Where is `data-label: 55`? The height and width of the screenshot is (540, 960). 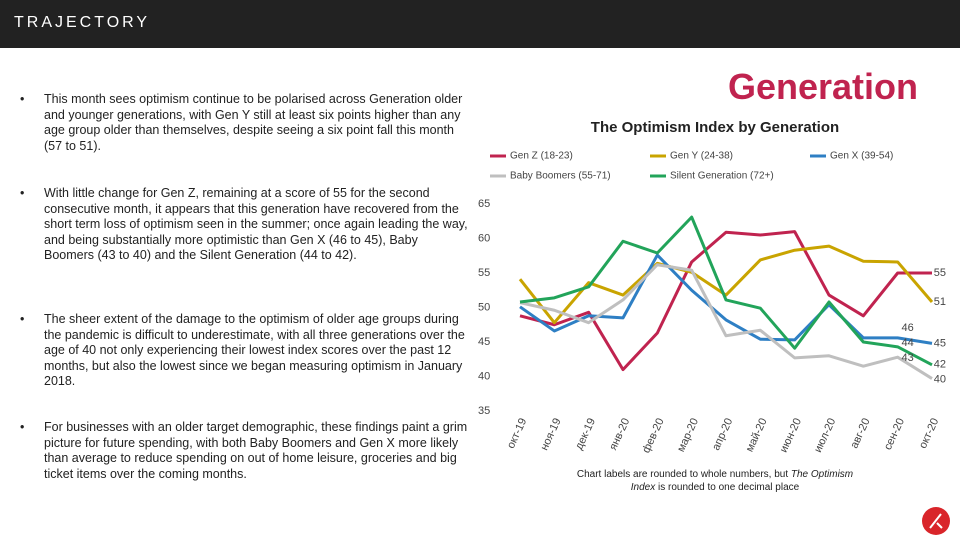 data-label: 55 is located at coordinates (940, 273).